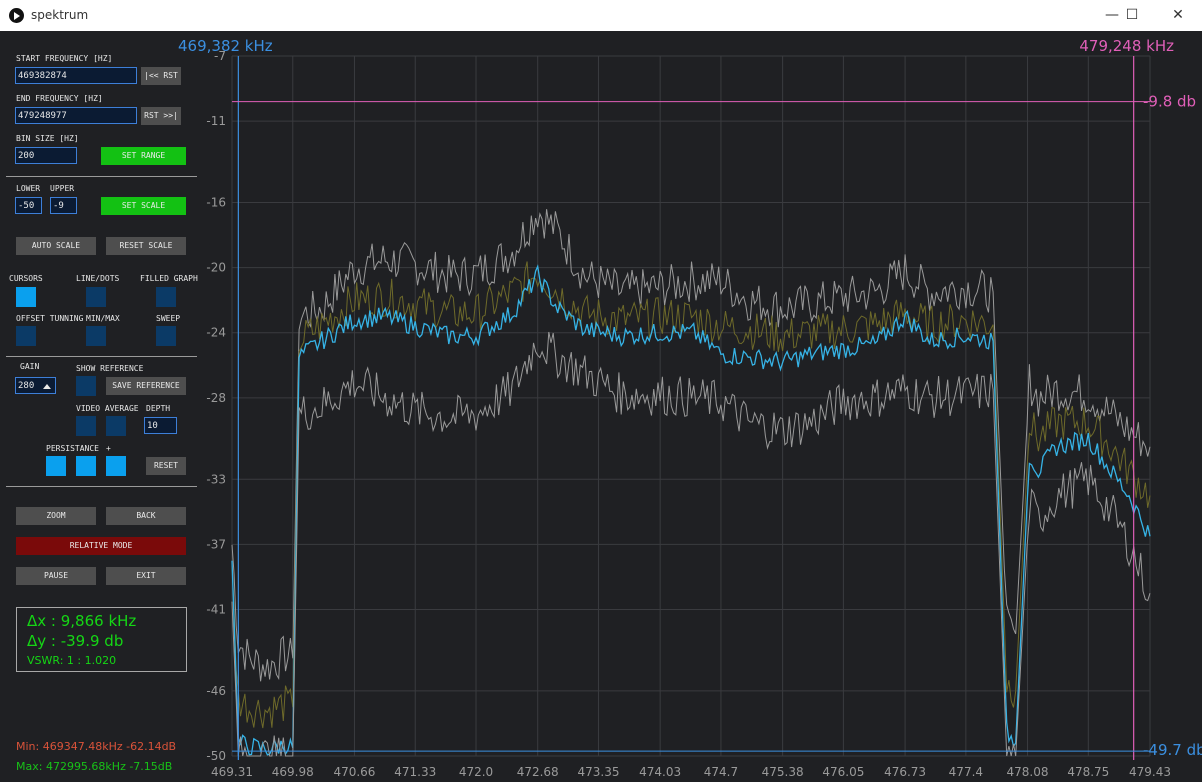 The height and width of the screenshot is (782, 1202). I want to click on y-tick-label: -7, so click(220, 56).